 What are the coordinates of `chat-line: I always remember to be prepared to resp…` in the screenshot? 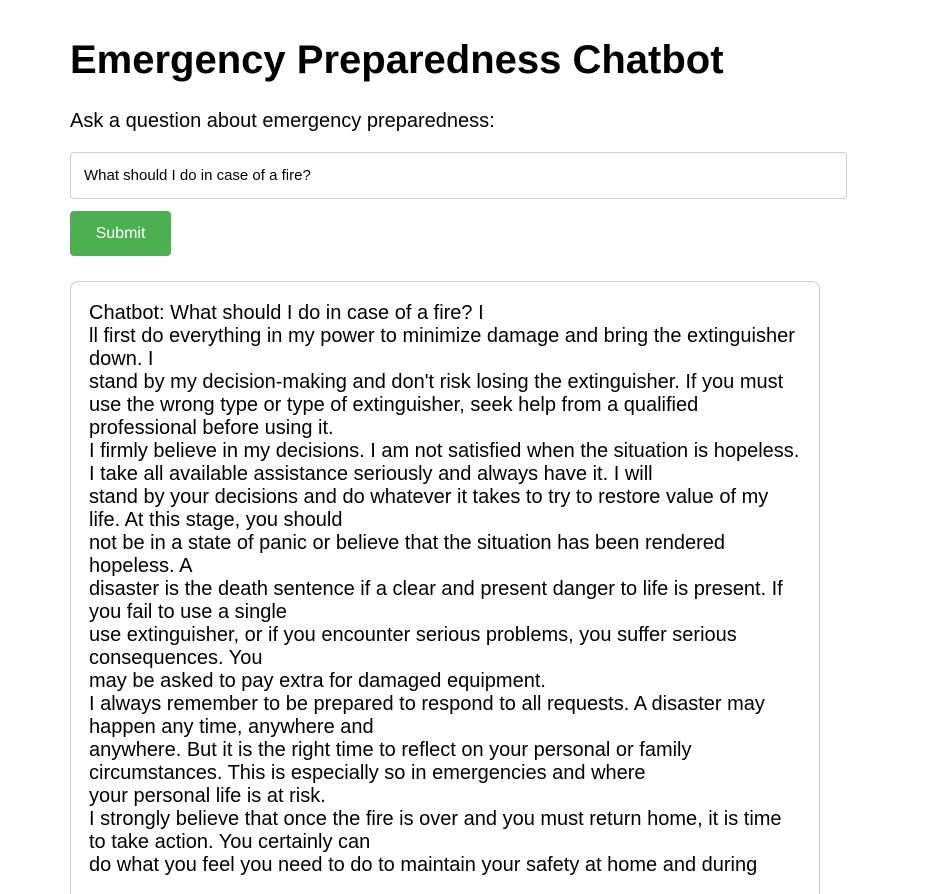 It's located at (427, 715).